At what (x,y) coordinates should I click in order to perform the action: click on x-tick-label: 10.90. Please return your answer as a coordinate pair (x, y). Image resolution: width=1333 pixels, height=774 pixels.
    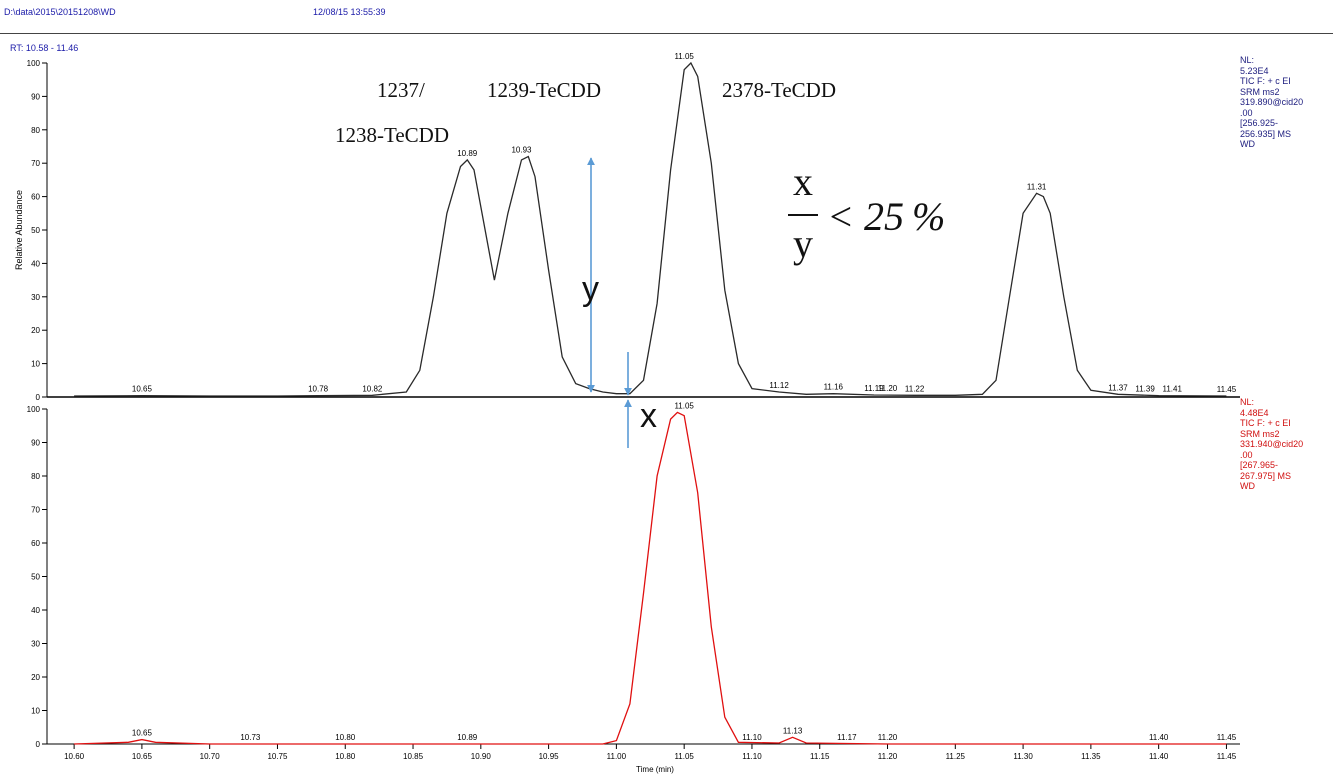
    Looking at the image, I should click on (481, 756).